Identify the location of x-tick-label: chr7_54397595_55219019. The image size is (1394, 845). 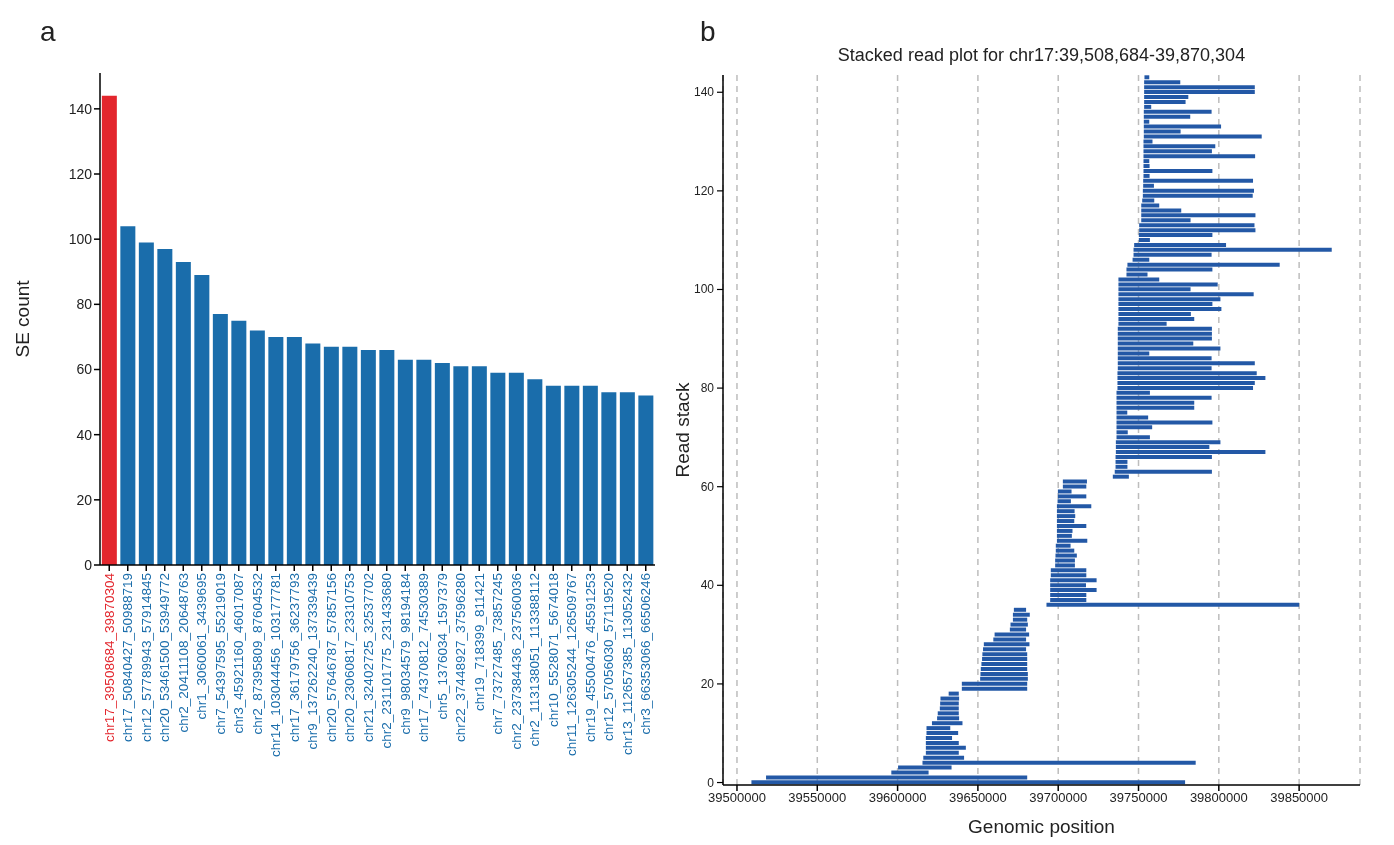
(220, 654).